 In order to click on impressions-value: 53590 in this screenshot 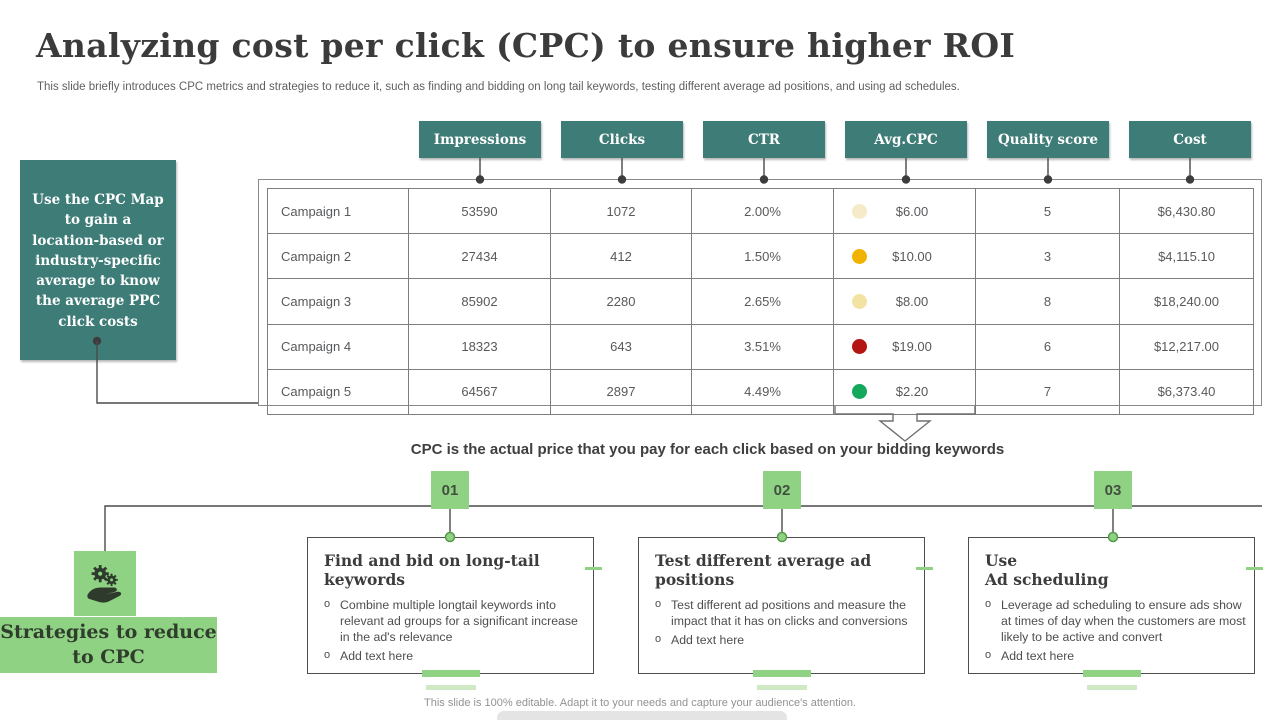, I will do `click(479, 211)`.